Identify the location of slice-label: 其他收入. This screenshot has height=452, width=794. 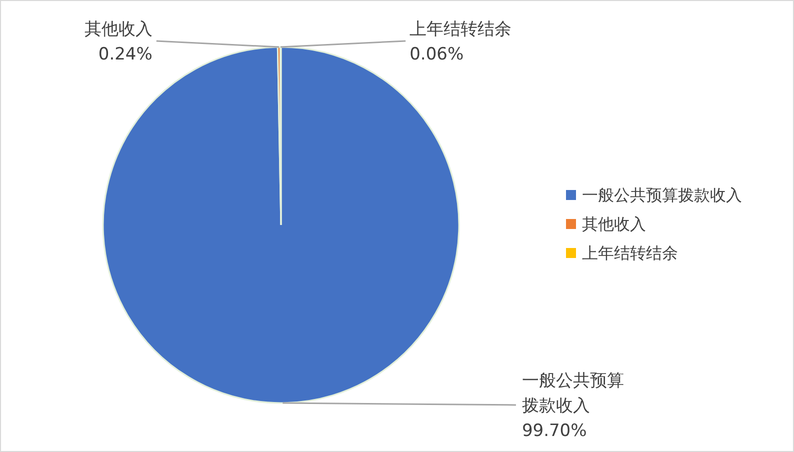
(118, 29).